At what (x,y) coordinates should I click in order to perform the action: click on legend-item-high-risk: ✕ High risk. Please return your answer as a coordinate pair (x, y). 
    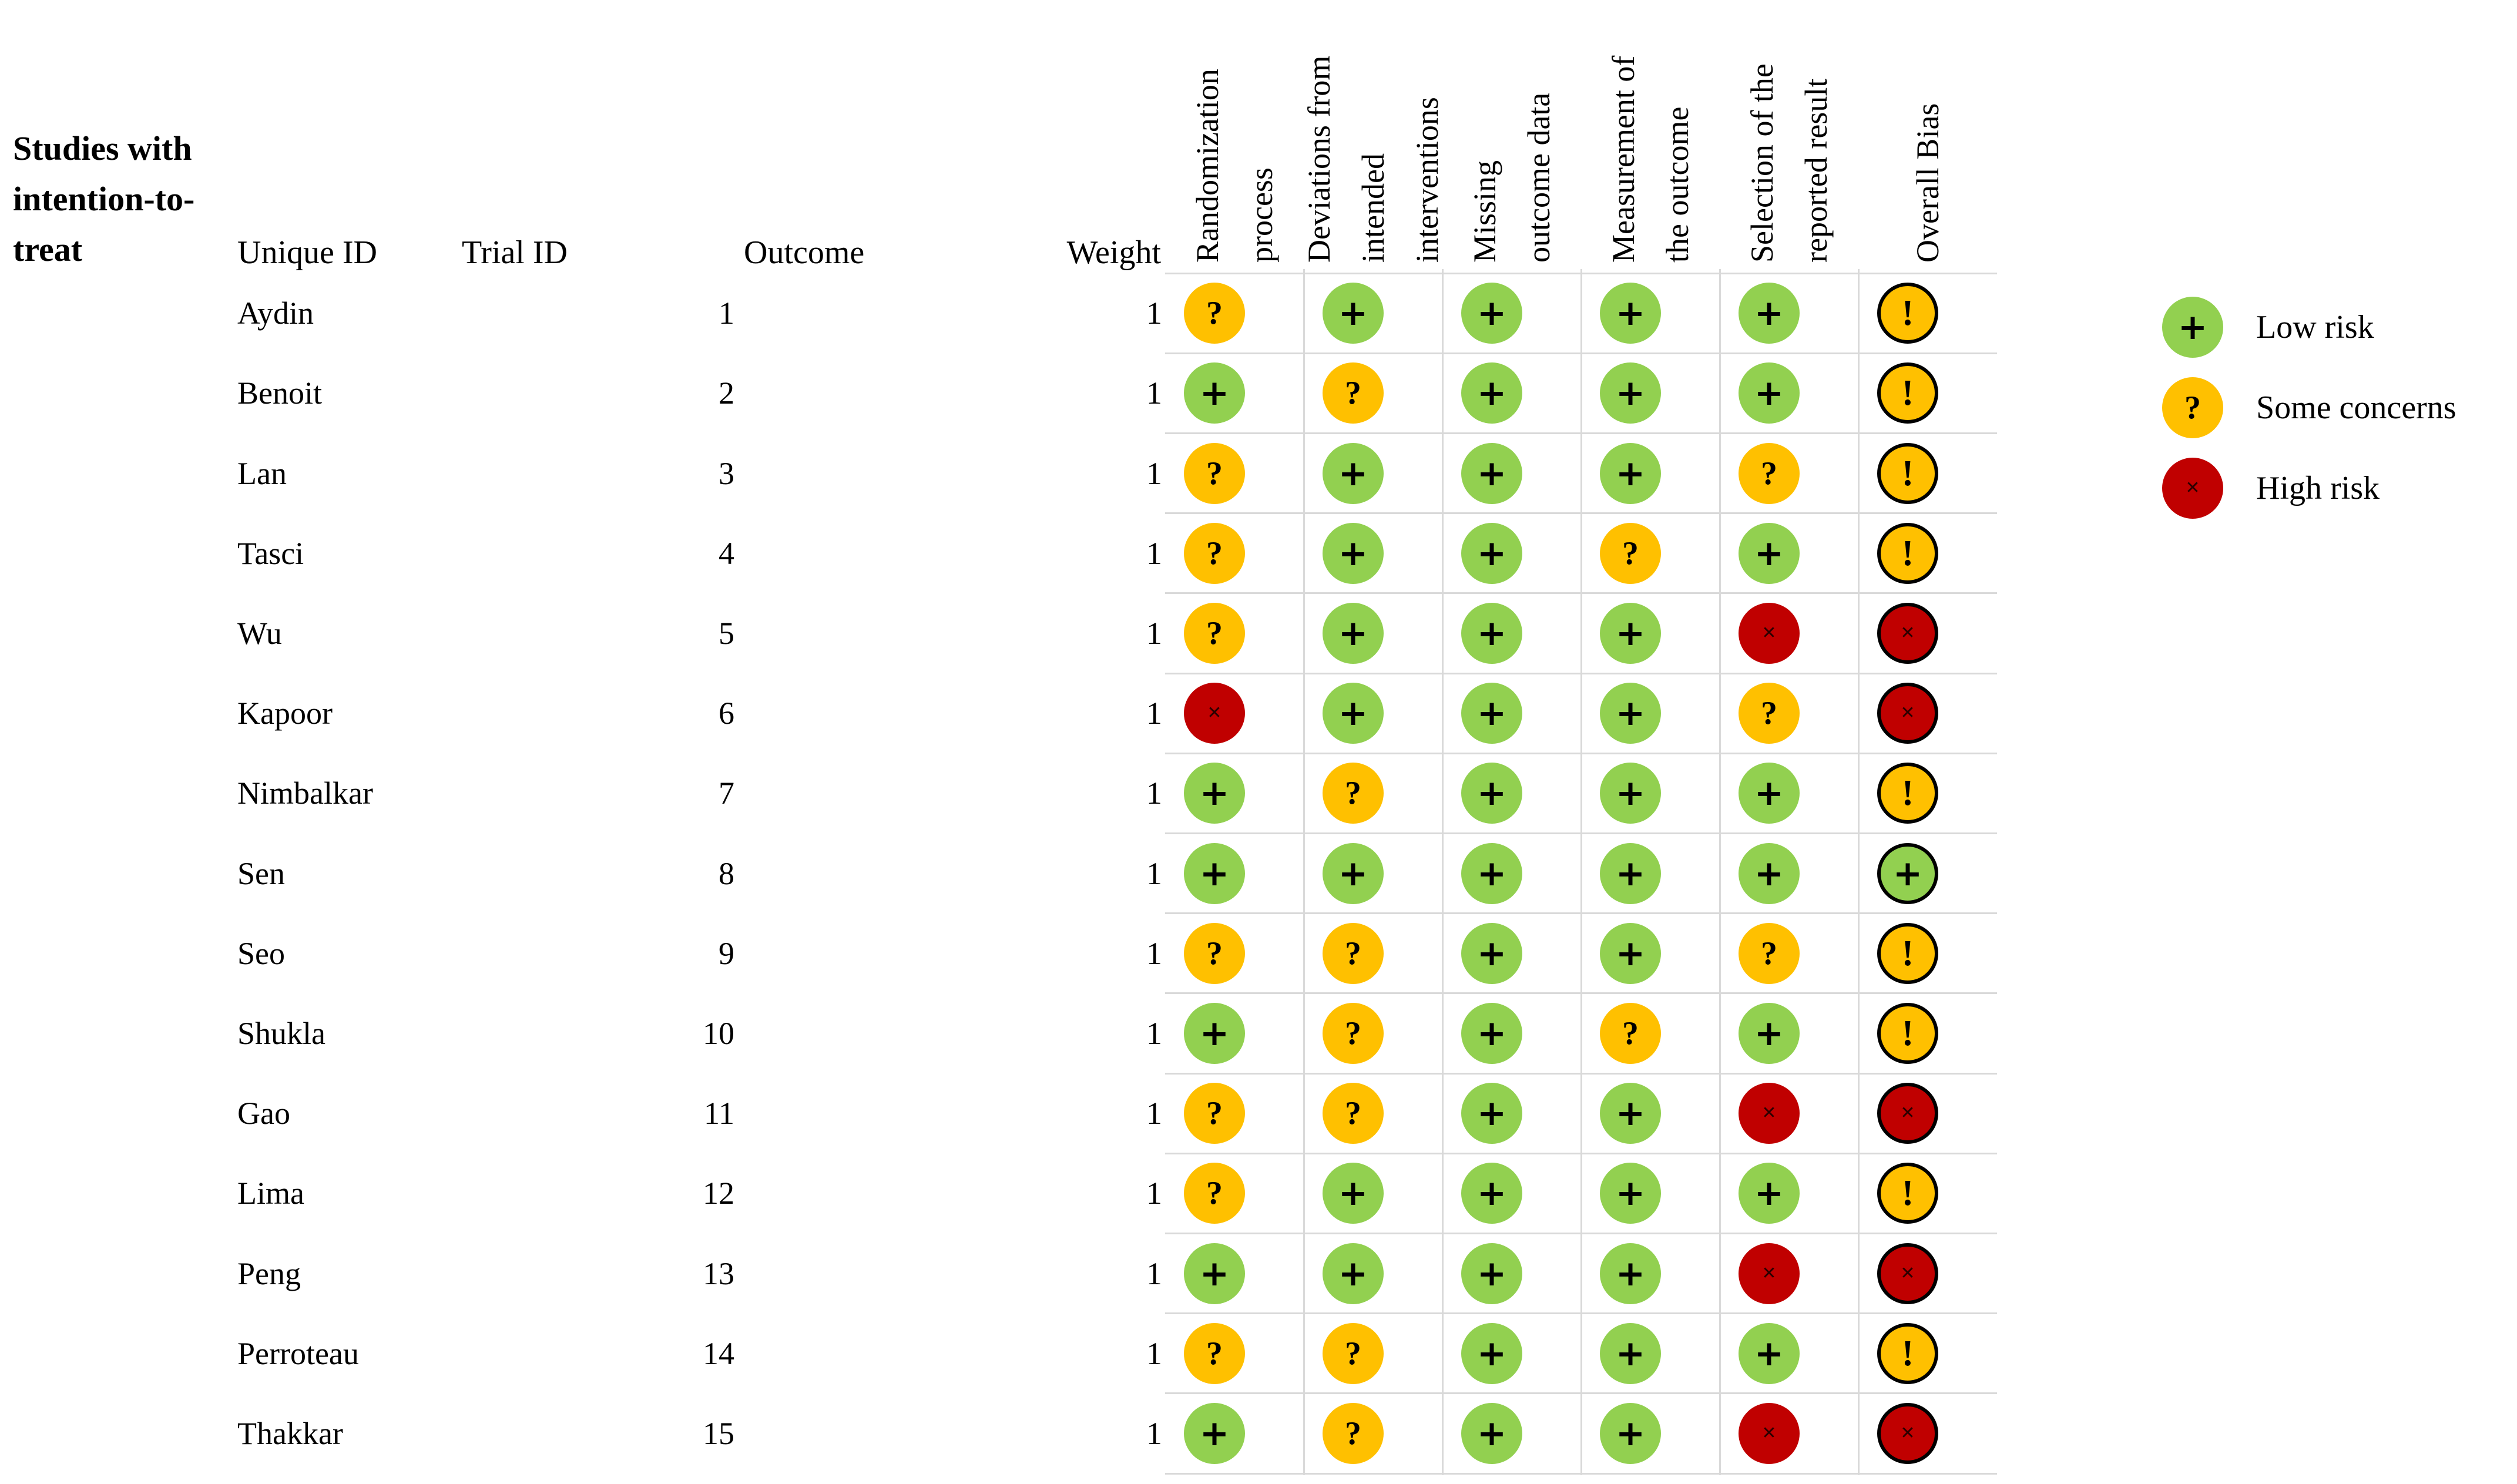
    Looking at the image, I should click on (2271, 488).